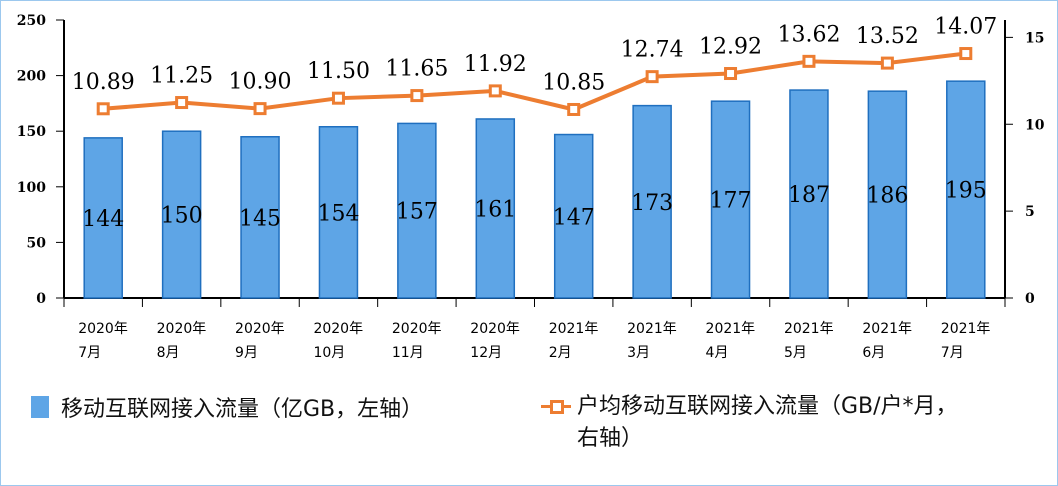 The width and height of the screenshot is (1058, 486). I want to click on bar-value-label: 186, so click(887, 196).